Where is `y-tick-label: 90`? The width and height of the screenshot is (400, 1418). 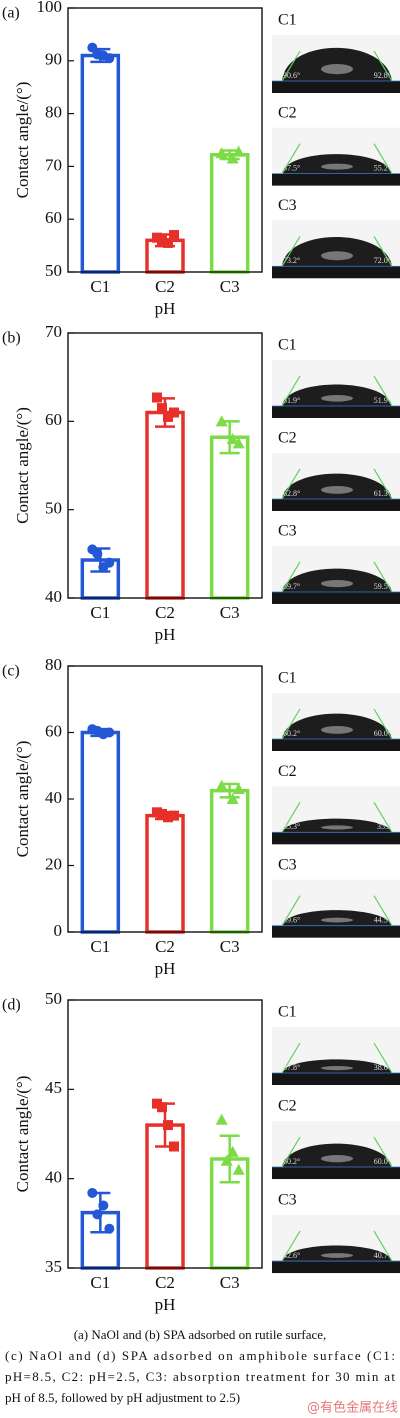
y-tick-label: 90 is located at coordinates (53, 59).